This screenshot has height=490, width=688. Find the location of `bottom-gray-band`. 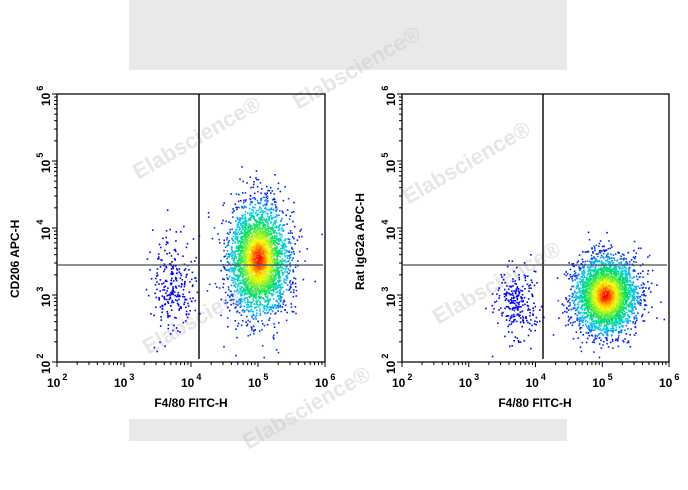

bottom-gray-band is located at coordinates (348, 430).